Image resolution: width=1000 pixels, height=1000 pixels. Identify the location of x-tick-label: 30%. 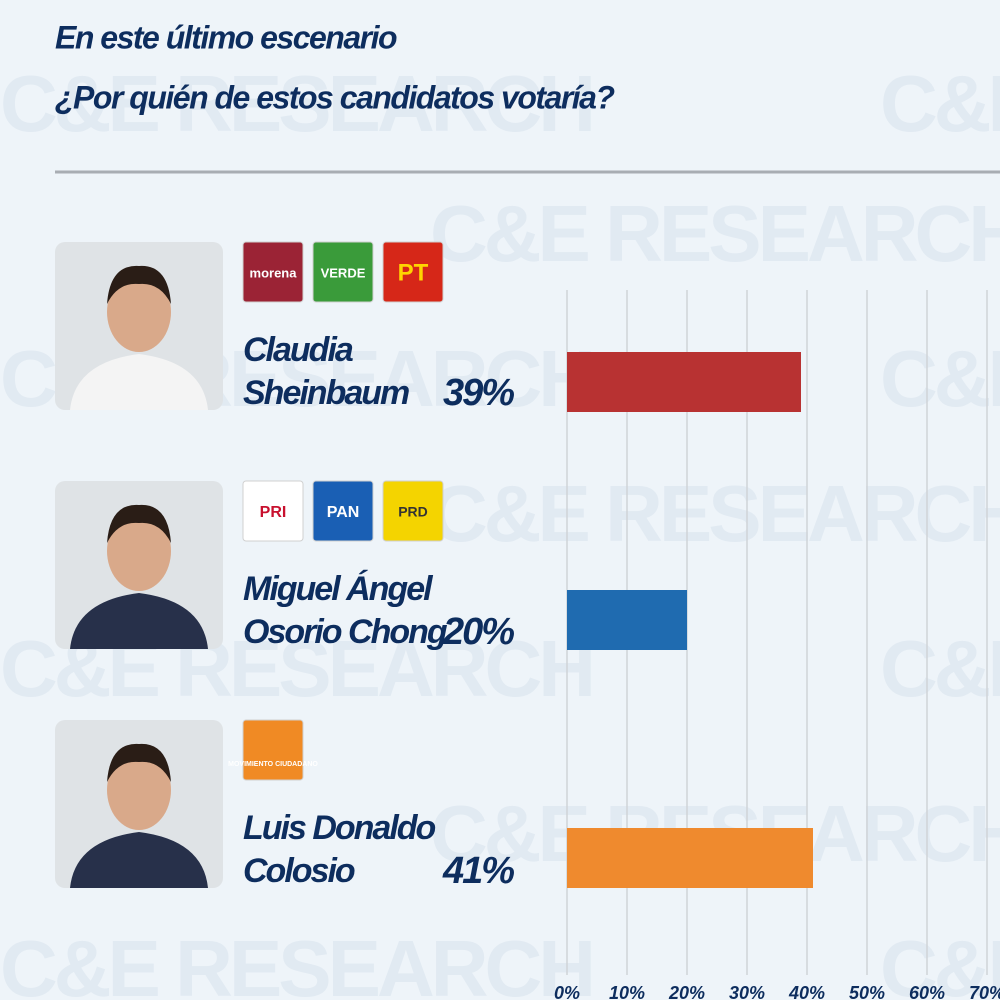
(747, 991).